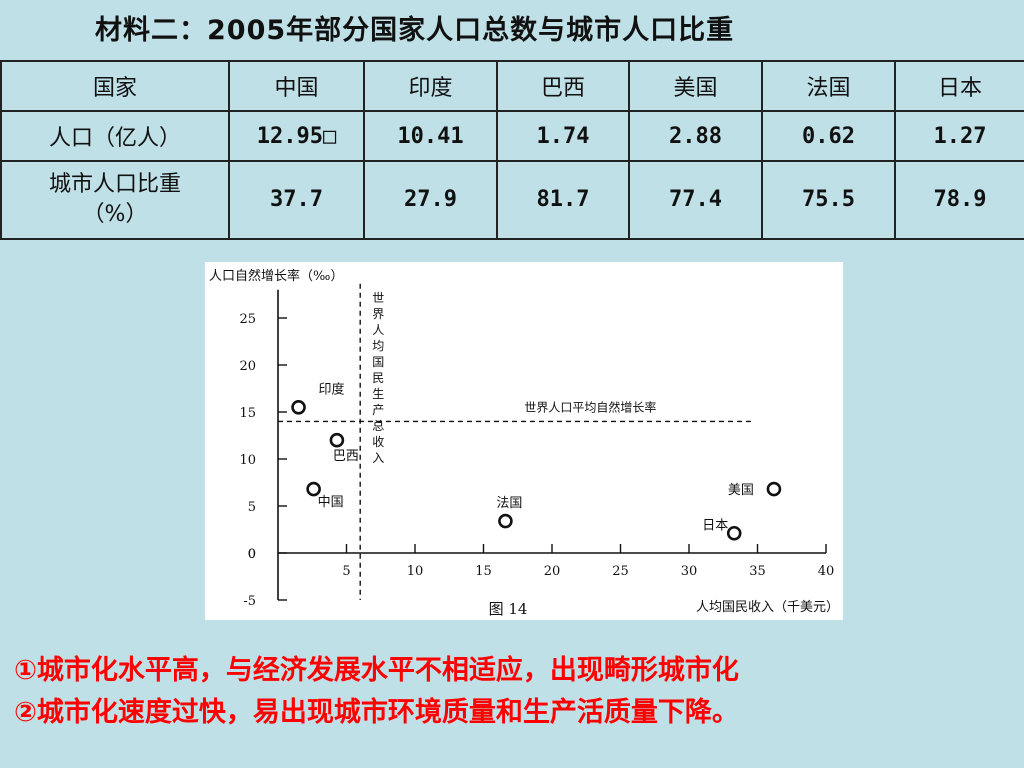 This screenshot has width=1024, height=768. Describe the element at coordinates (296, 200) in the screenshot. I see `table-cell: 37.7` at that location.